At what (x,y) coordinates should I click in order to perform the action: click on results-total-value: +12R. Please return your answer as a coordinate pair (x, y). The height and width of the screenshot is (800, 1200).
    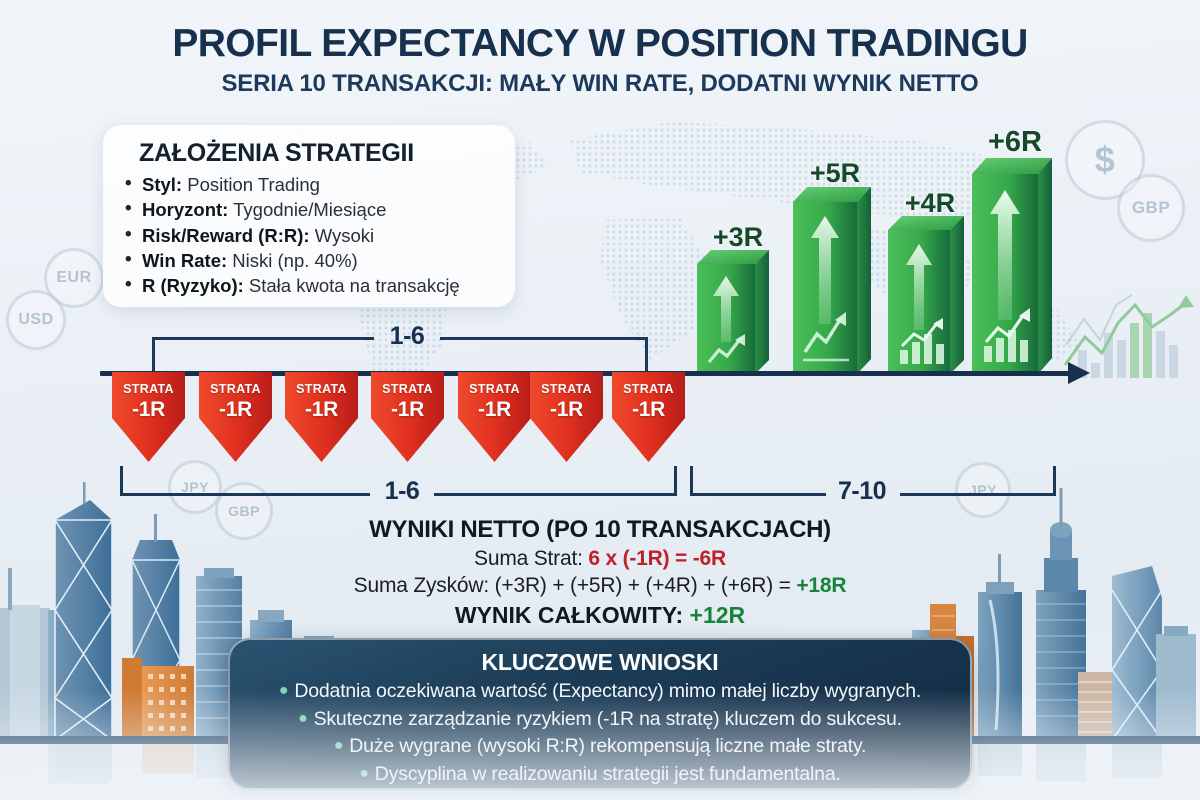
    Looking at the image, I should click on (717, 615).